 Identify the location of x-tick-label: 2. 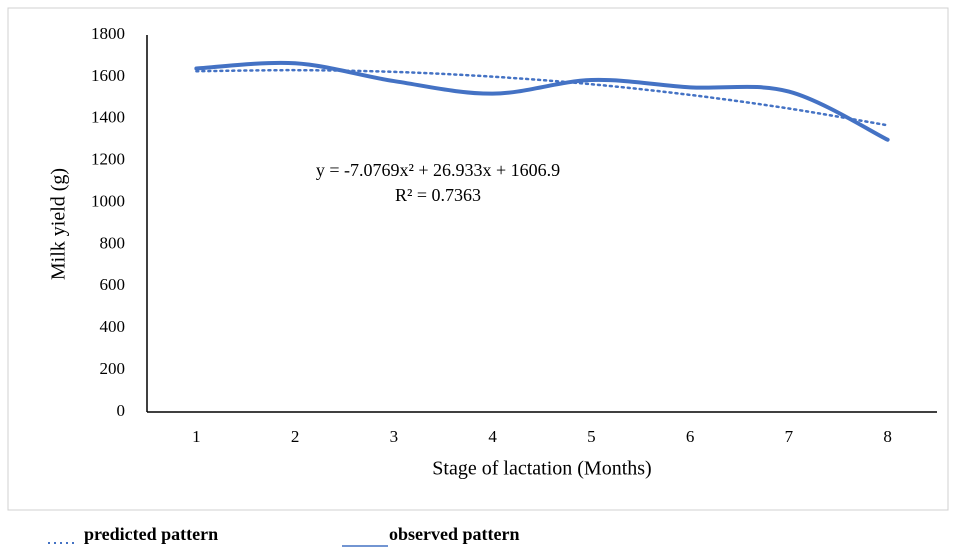
(295, 436).